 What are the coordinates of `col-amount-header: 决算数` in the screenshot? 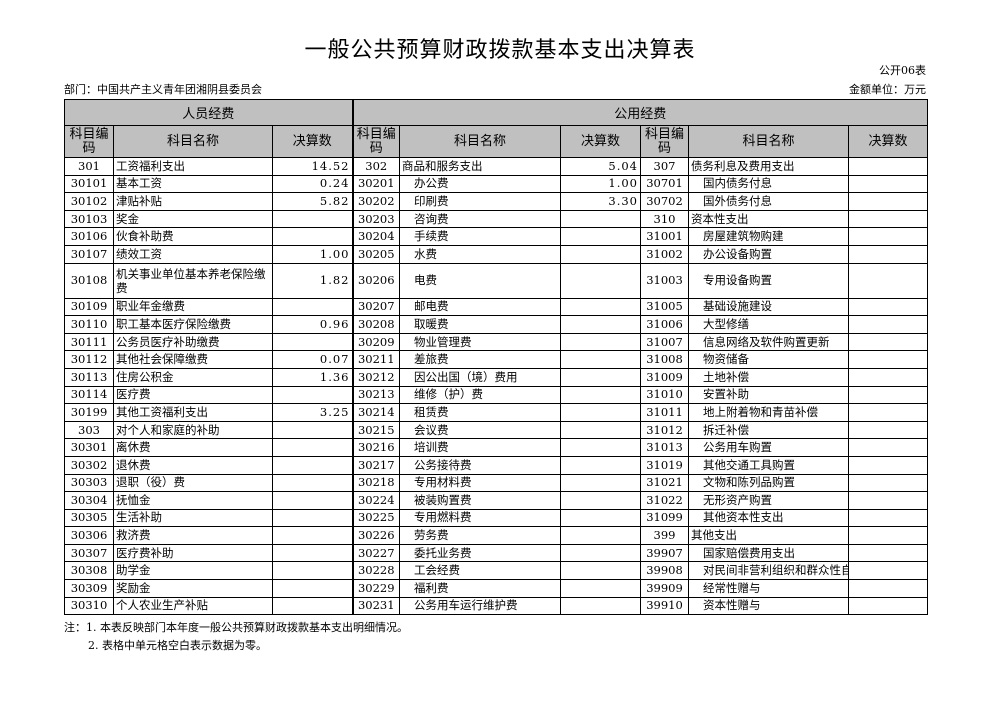 It's located at (888, 141).